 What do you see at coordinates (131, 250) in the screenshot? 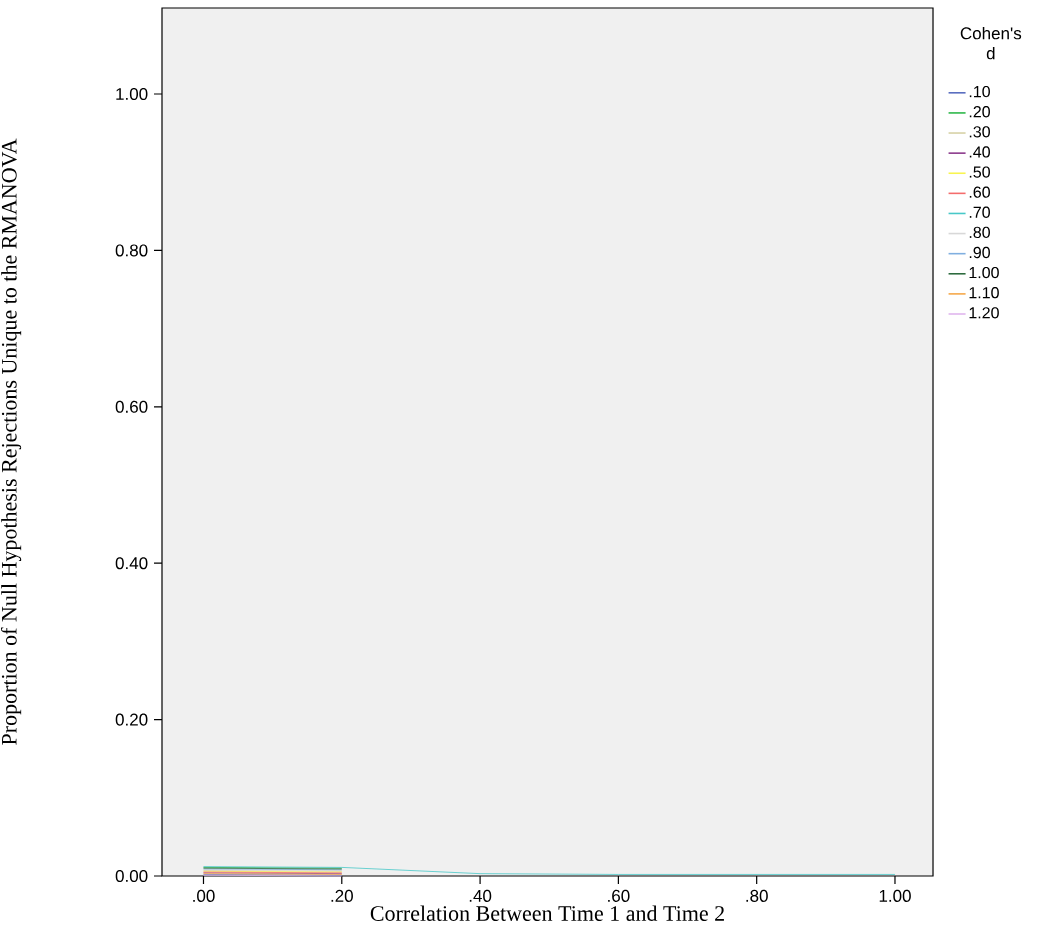
I see `y-tick-label: 0.80` at bounding box center [131, 250].